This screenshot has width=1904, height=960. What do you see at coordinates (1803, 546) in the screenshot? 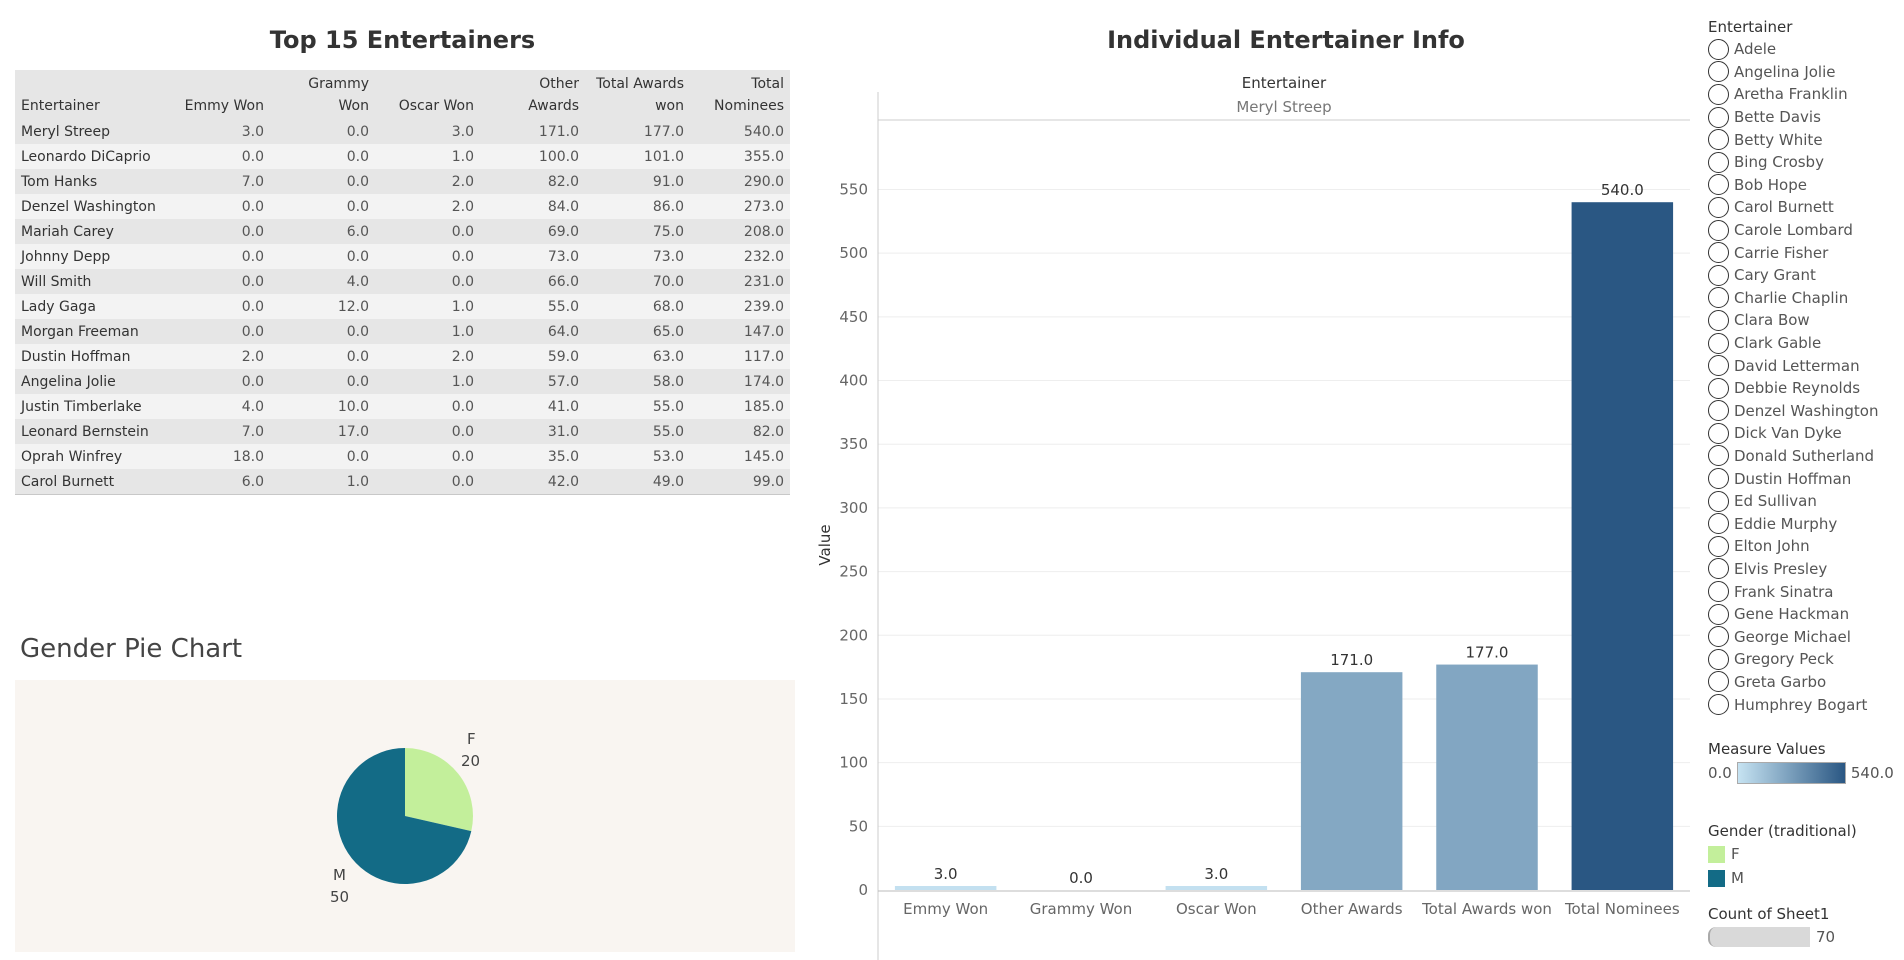
I see `entertainer-option: Elton John` at bounding box center [1803, 546].